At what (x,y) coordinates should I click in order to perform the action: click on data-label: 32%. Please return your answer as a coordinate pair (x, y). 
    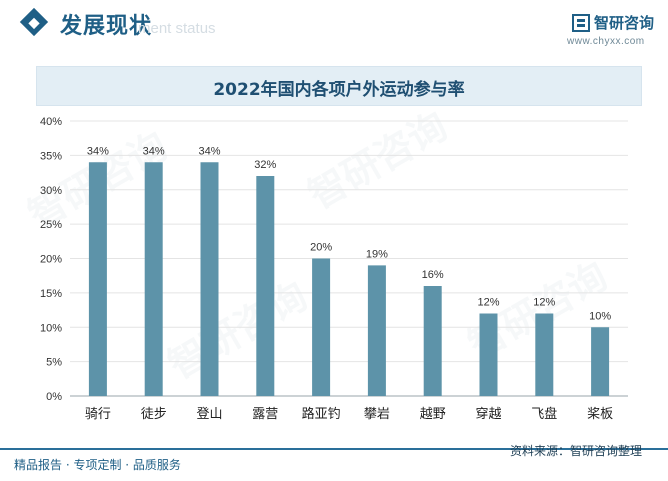
    Looking at the image, I should click on (265, 165).